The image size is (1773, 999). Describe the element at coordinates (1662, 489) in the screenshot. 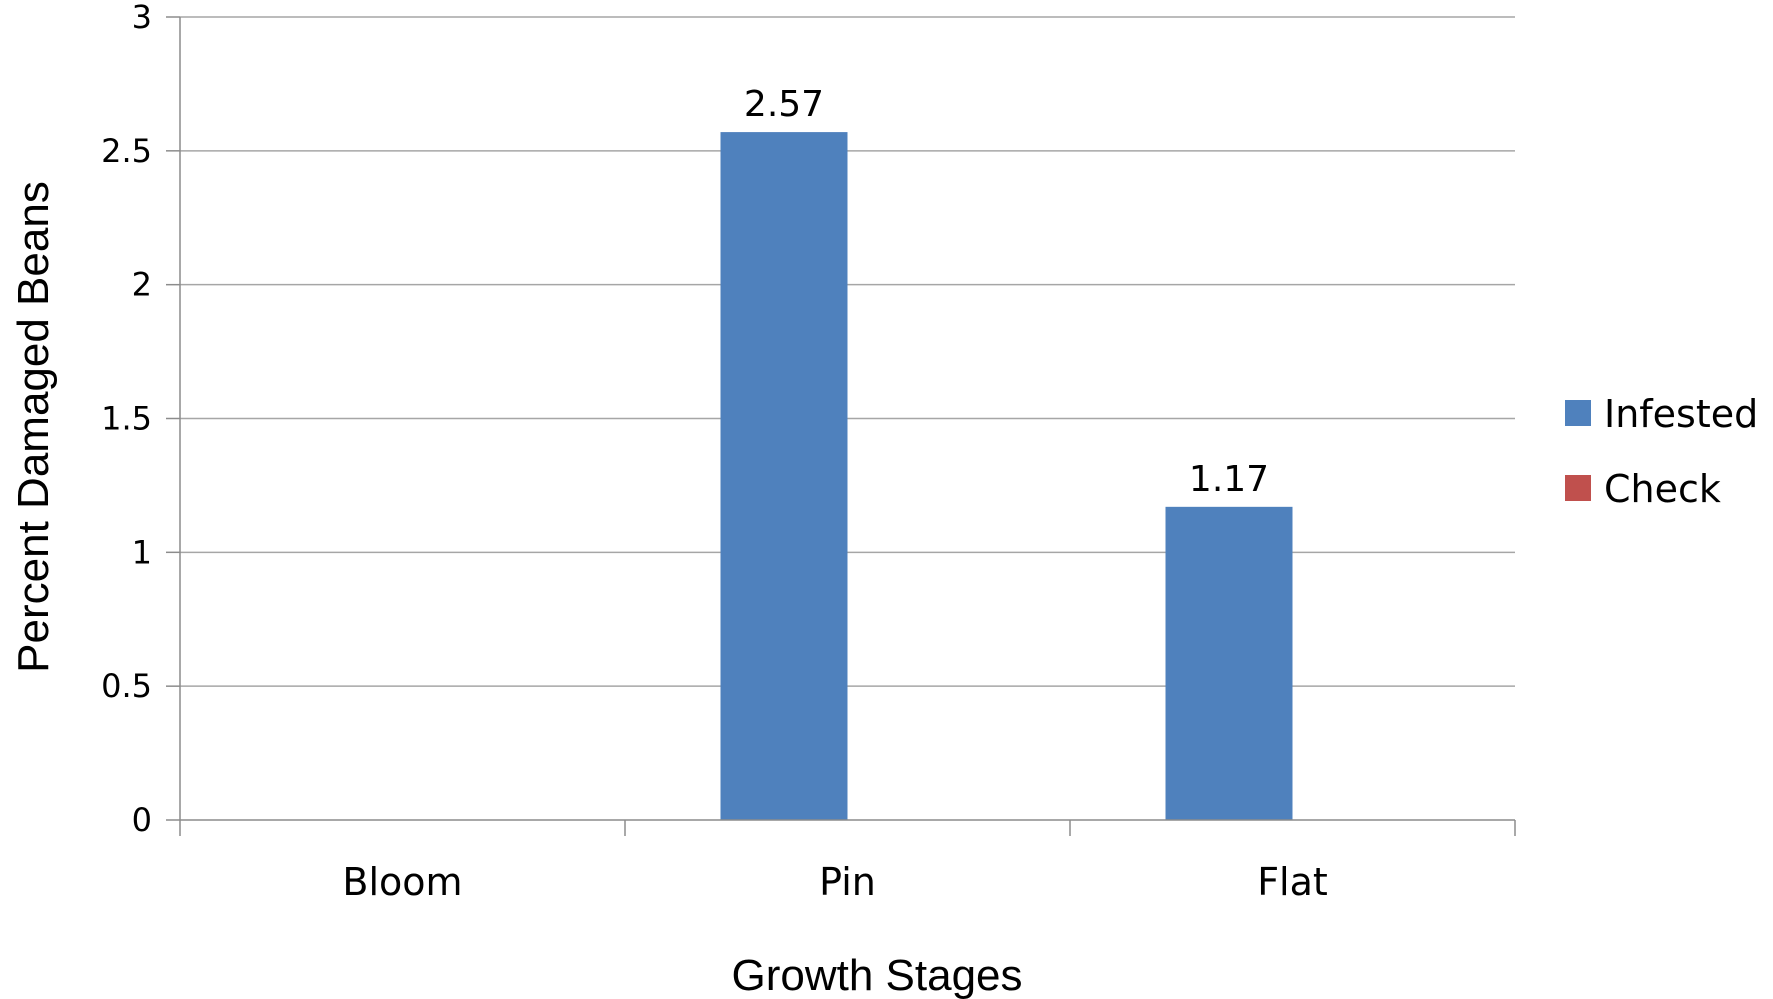

I see `legend-label-check: Check` at that location.